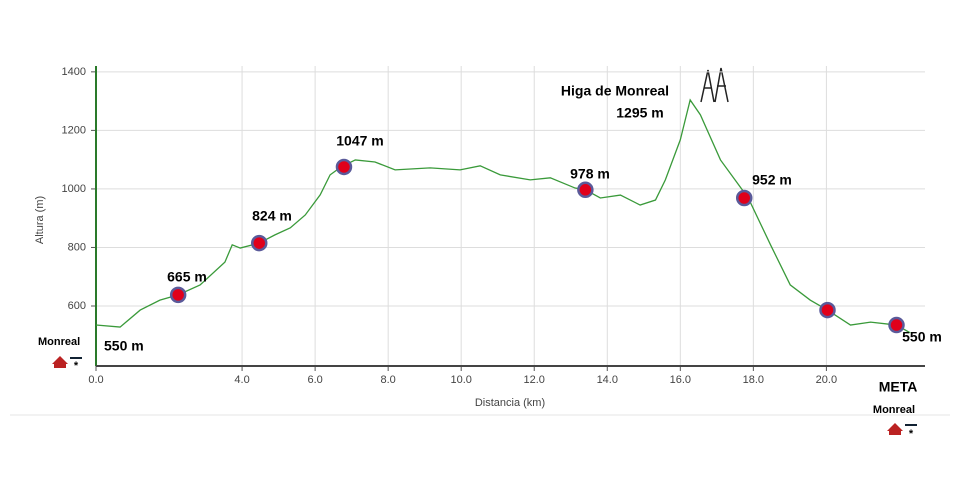 The image size is (960, 500). What do you see at coordinates (639, 113) in the screenshot?
I see `annotation: 1295 m` at bounding box center [639, 113].